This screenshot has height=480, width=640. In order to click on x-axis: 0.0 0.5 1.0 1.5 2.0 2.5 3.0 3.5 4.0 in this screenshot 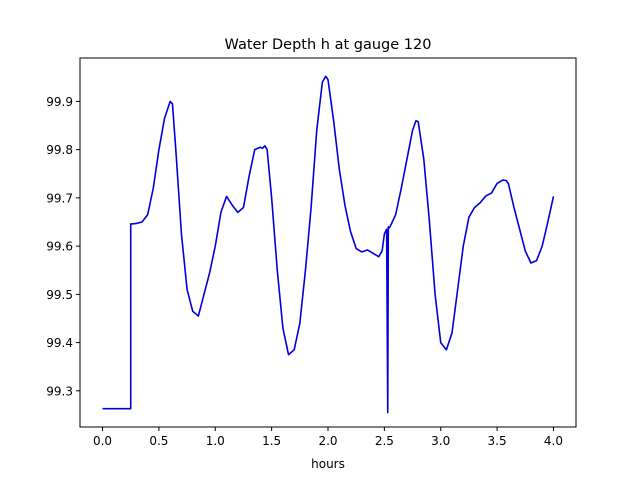, I will do `click(328, 437)`.